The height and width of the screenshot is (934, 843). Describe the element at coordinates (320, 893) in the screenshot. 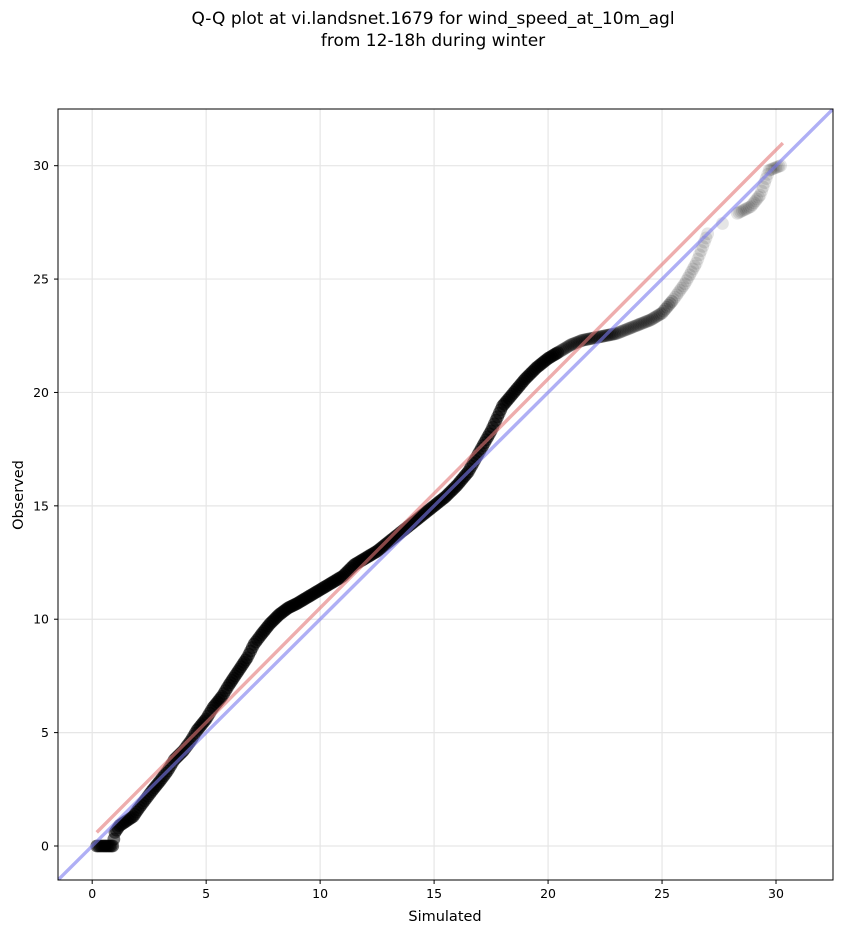

I see `x-tick-label: 10` at that location.